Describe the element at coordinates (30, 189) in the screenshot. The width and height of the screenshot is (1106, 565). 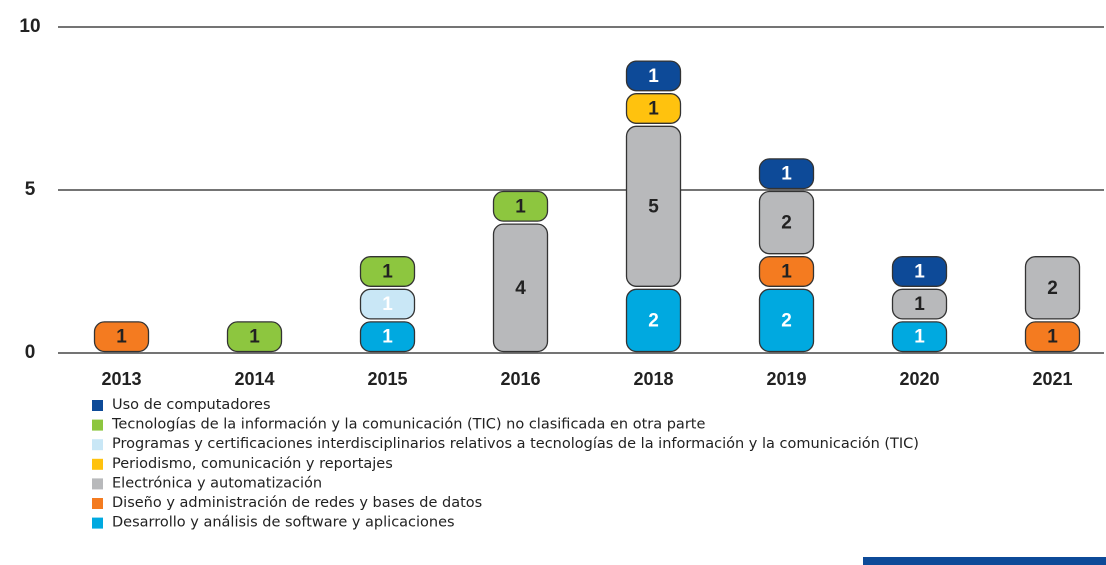
I see `y-tick-label: 5` at that location.